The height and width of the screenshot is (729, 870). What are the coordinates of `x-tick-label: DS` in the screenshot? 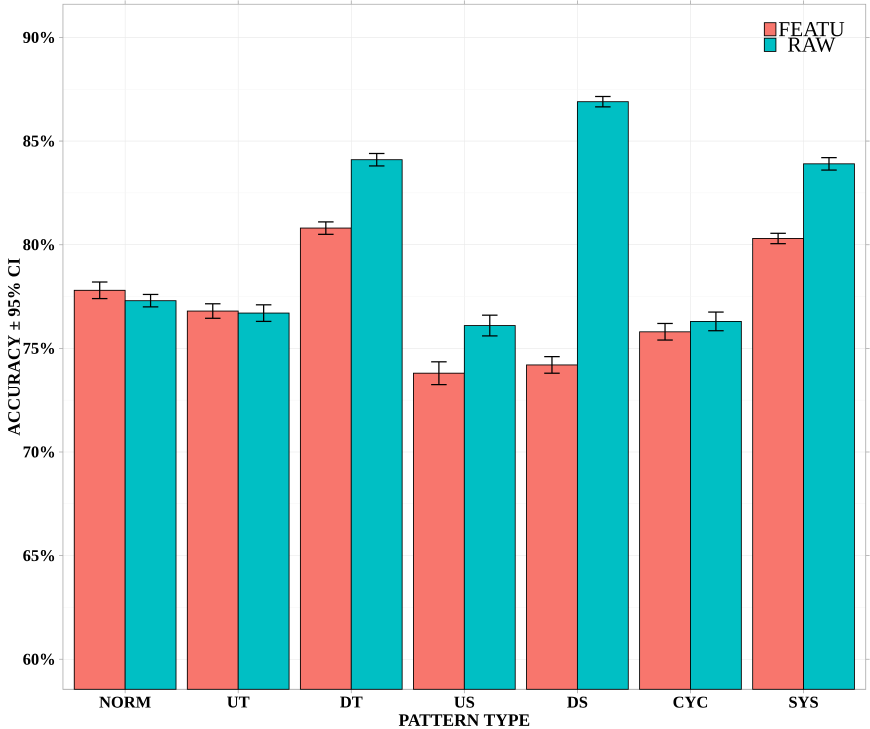 It's located at (577, 702).